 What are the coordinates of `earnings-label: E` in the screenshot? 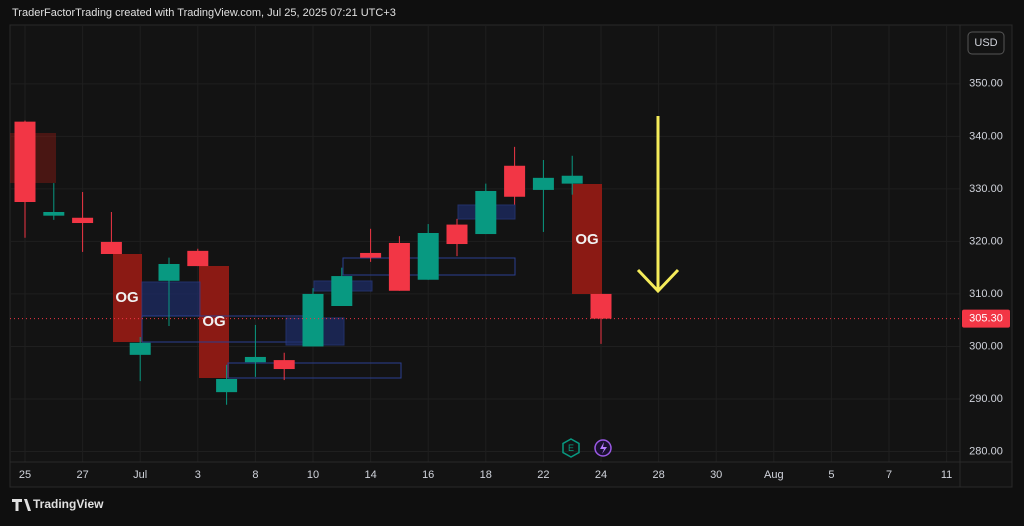 It's located at (571, 448).